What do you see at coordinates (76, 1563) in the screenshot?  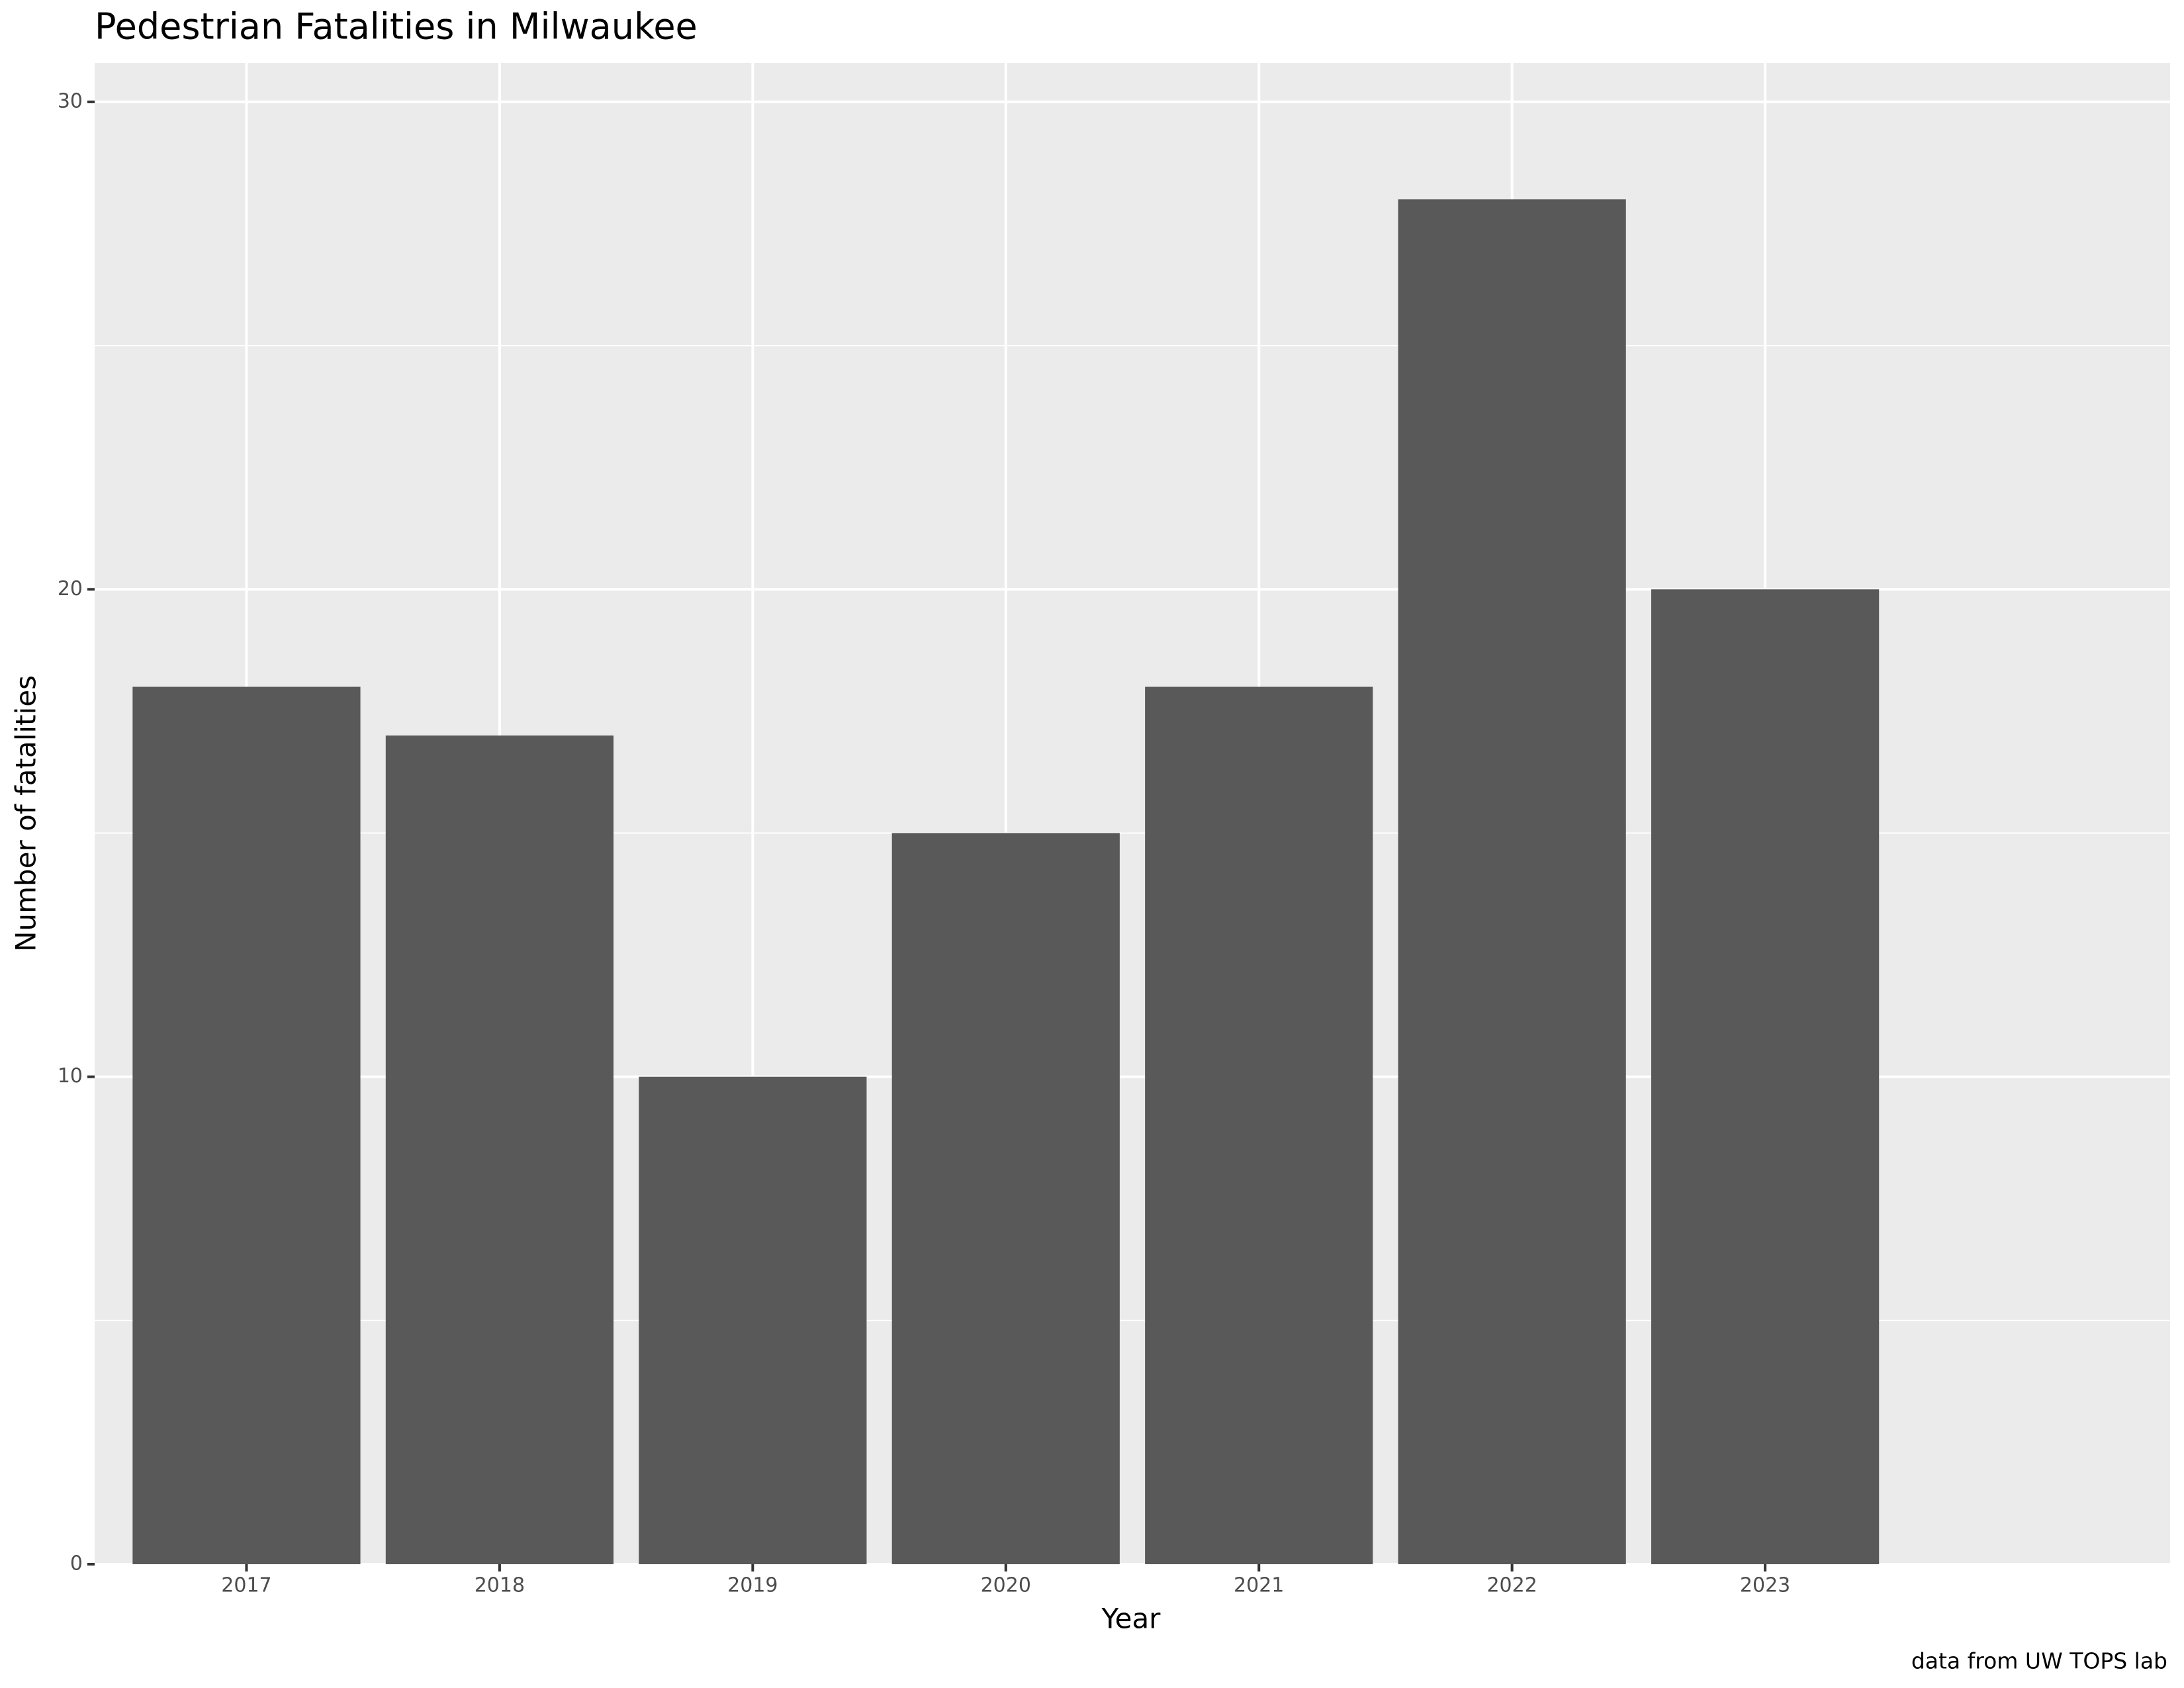 I see `y-tick-label: 0` at bounding box center [76, 1563].